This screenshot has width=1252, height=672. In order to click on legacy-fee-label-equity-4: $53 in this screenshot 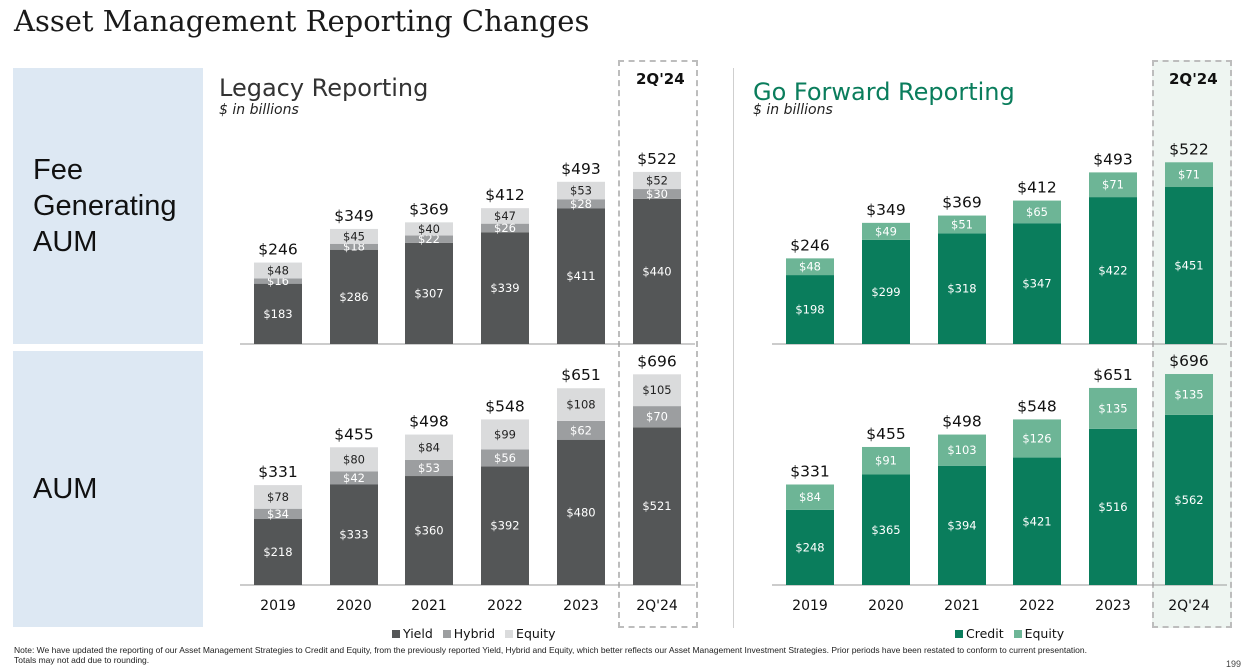, I will do `click(581, 191)`.